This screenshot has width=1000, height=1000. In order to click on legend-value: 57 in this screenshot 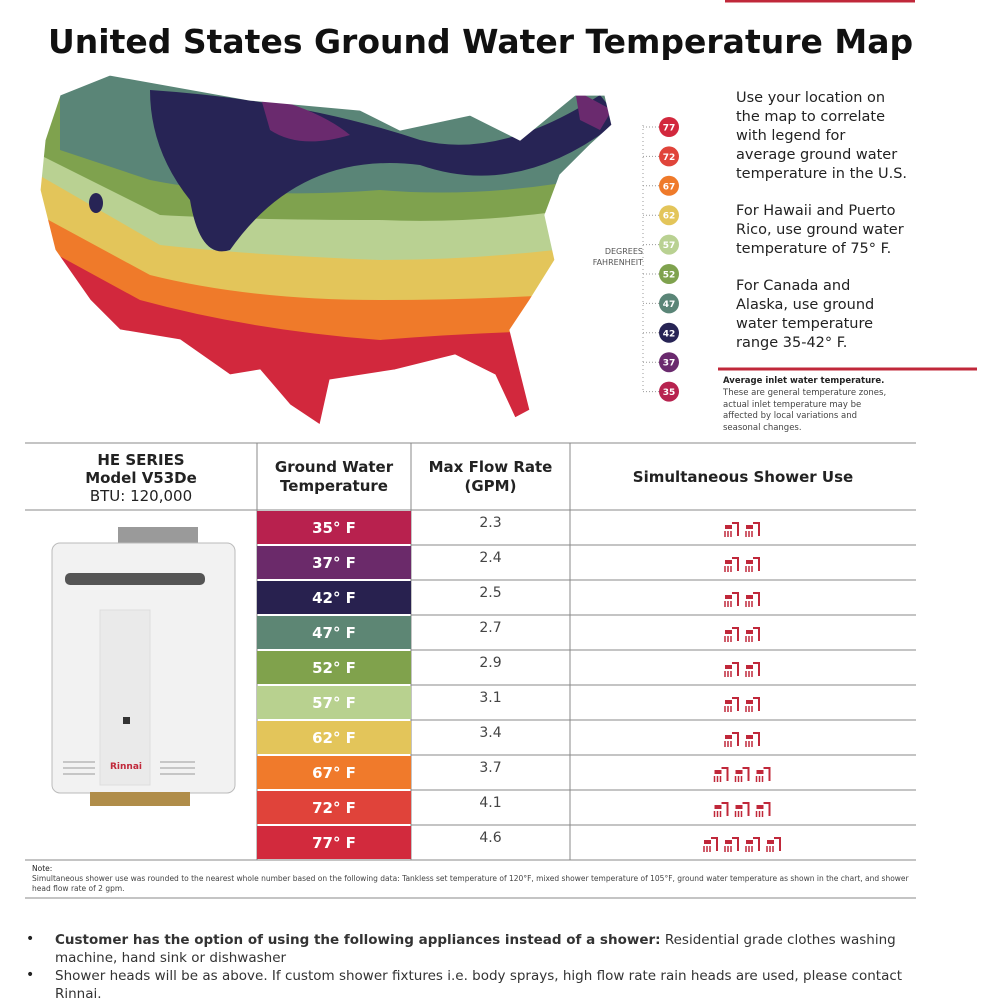, I will do `click(669, 246)`.